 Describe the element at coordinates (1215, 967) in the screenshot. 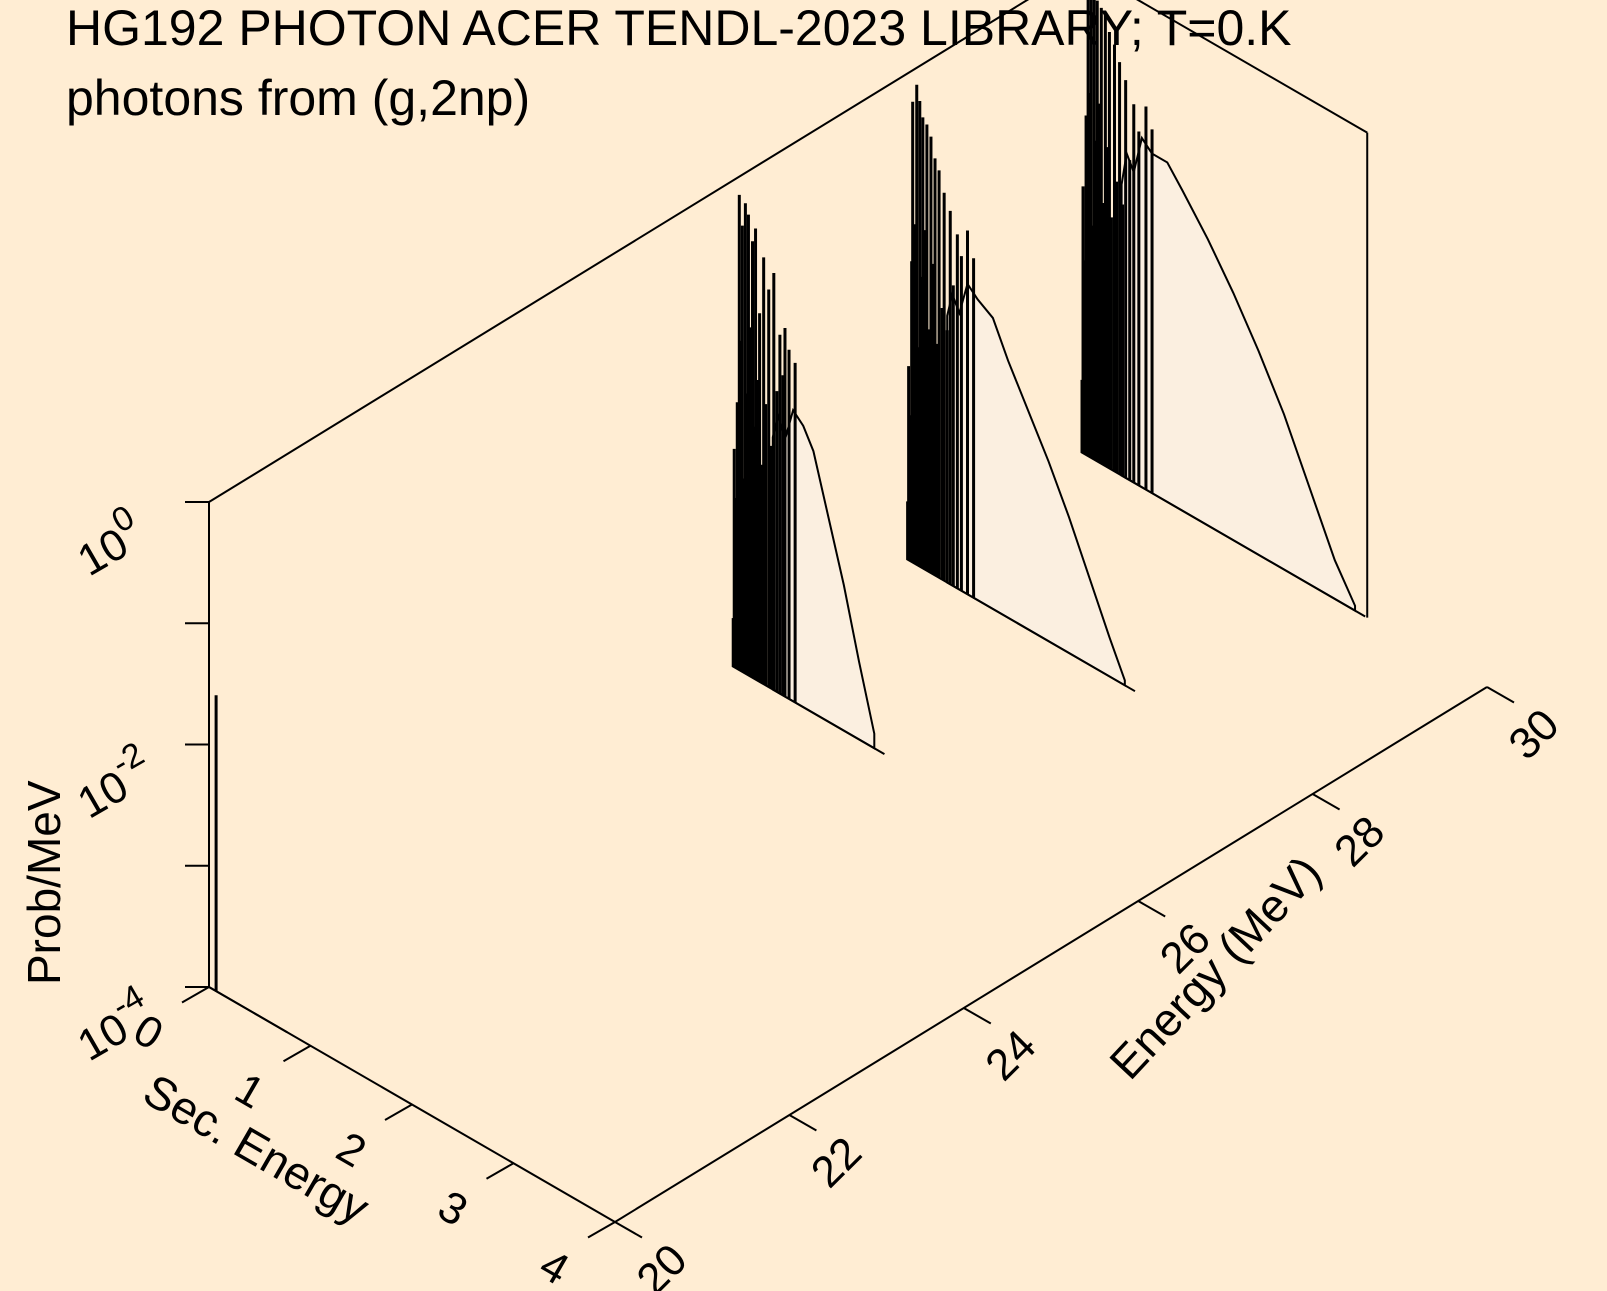

I see `y-axis-label: Energy (MeV)` at that location.